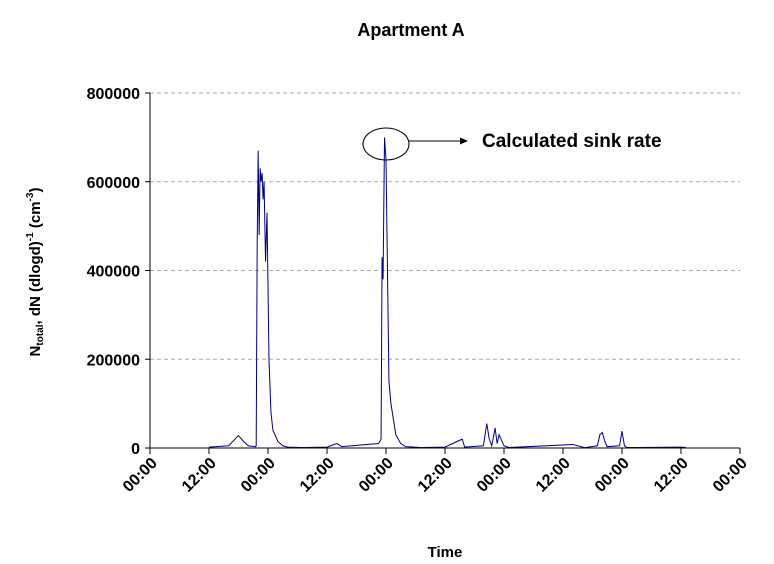 This screenshot has width=774, height=564. I want to click on y-label-part: N, so click(35, 351).